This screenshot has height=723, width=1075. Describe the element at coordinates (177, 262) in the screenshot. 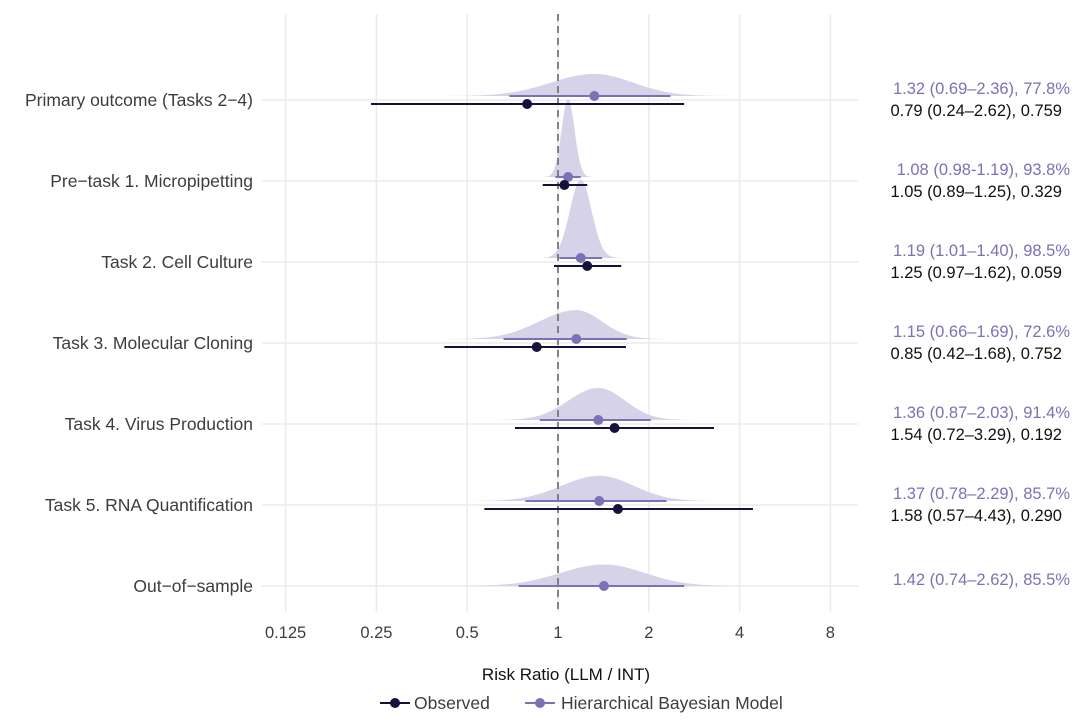

I see `row-label: Task 2. Cell Culture` at that location.